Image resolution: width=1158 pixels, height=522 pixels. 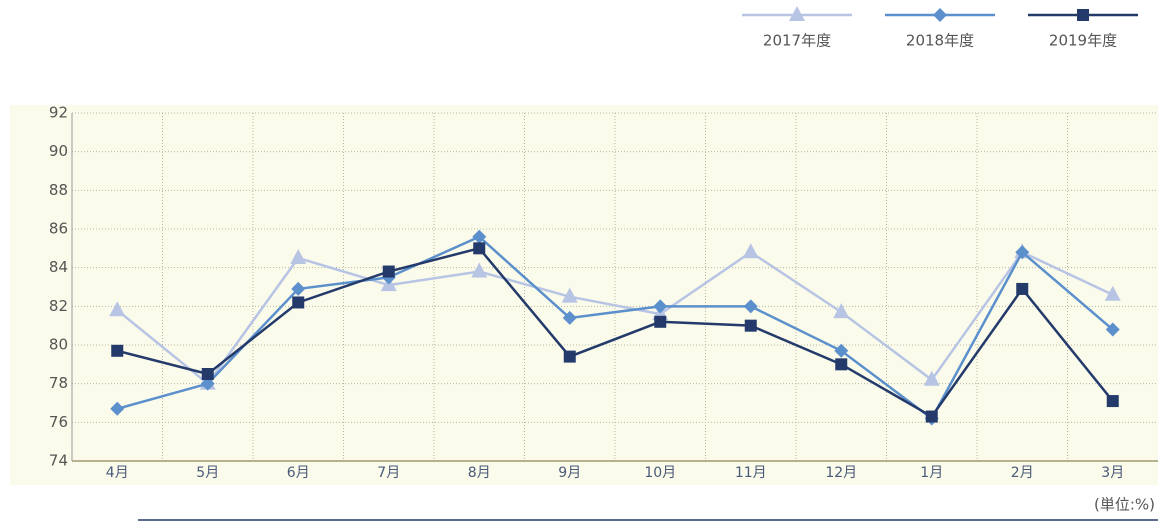 What do you see at coordinates (58, 190) in the screenshot?
I see `y-tick-label: 88` at bounding box center [58, 190].